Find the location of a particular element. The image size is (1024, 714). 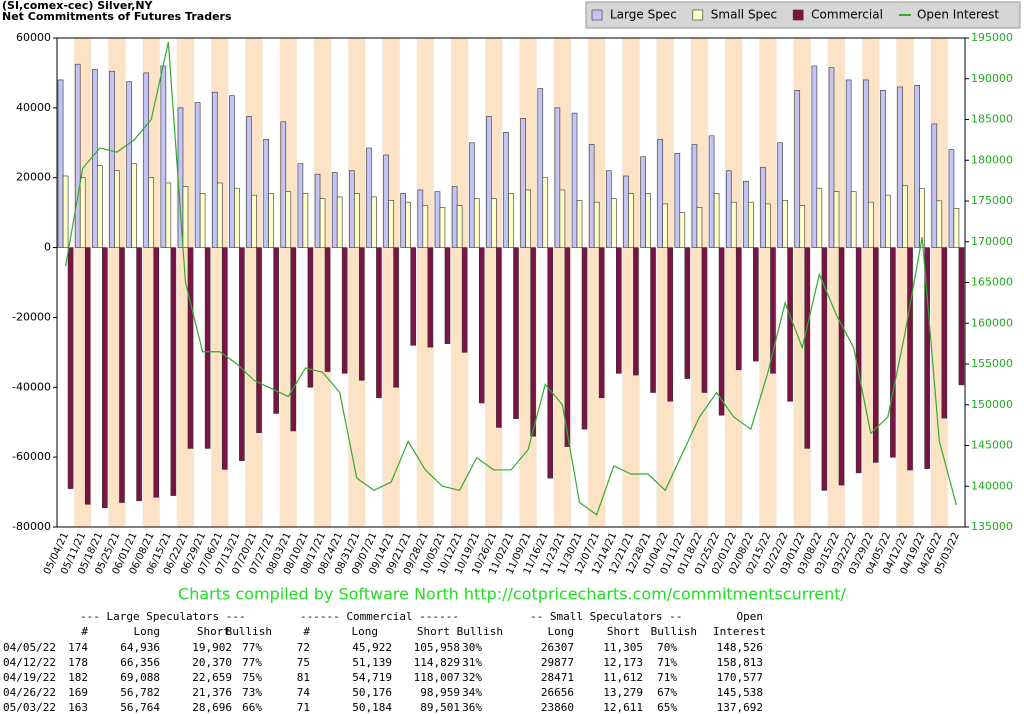

table-cell: 64,936 is located at coordinates (140, 647).